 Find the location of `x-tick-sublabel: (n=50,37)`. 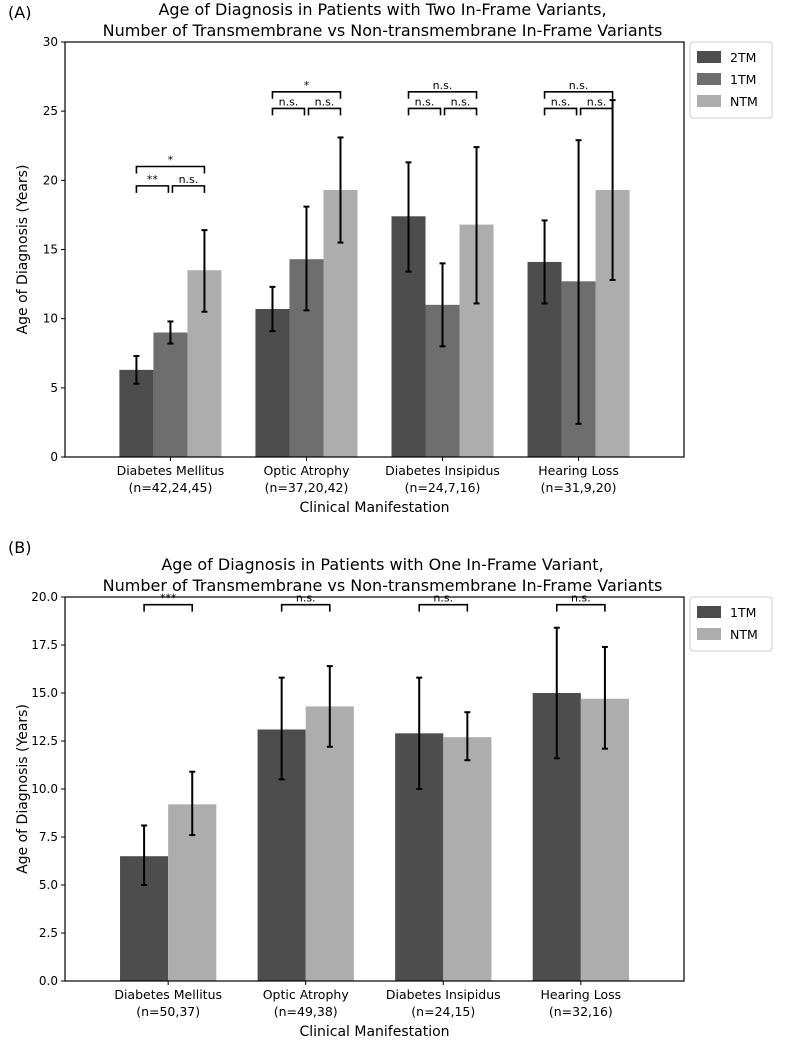

x-tick-sublabel: (n=50,37) is located at coordinates (168, 1011).